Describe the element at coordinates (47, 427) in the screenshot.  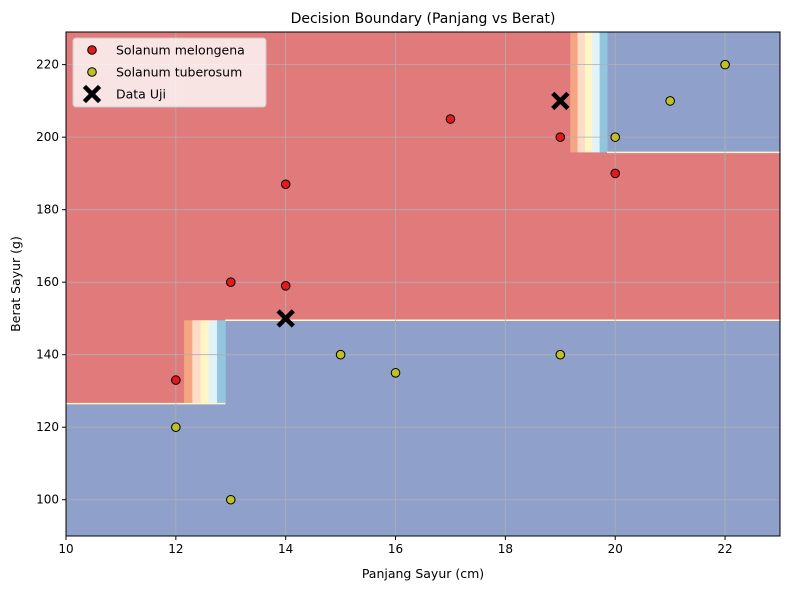
I see `y-tick-label: 120` at that location.